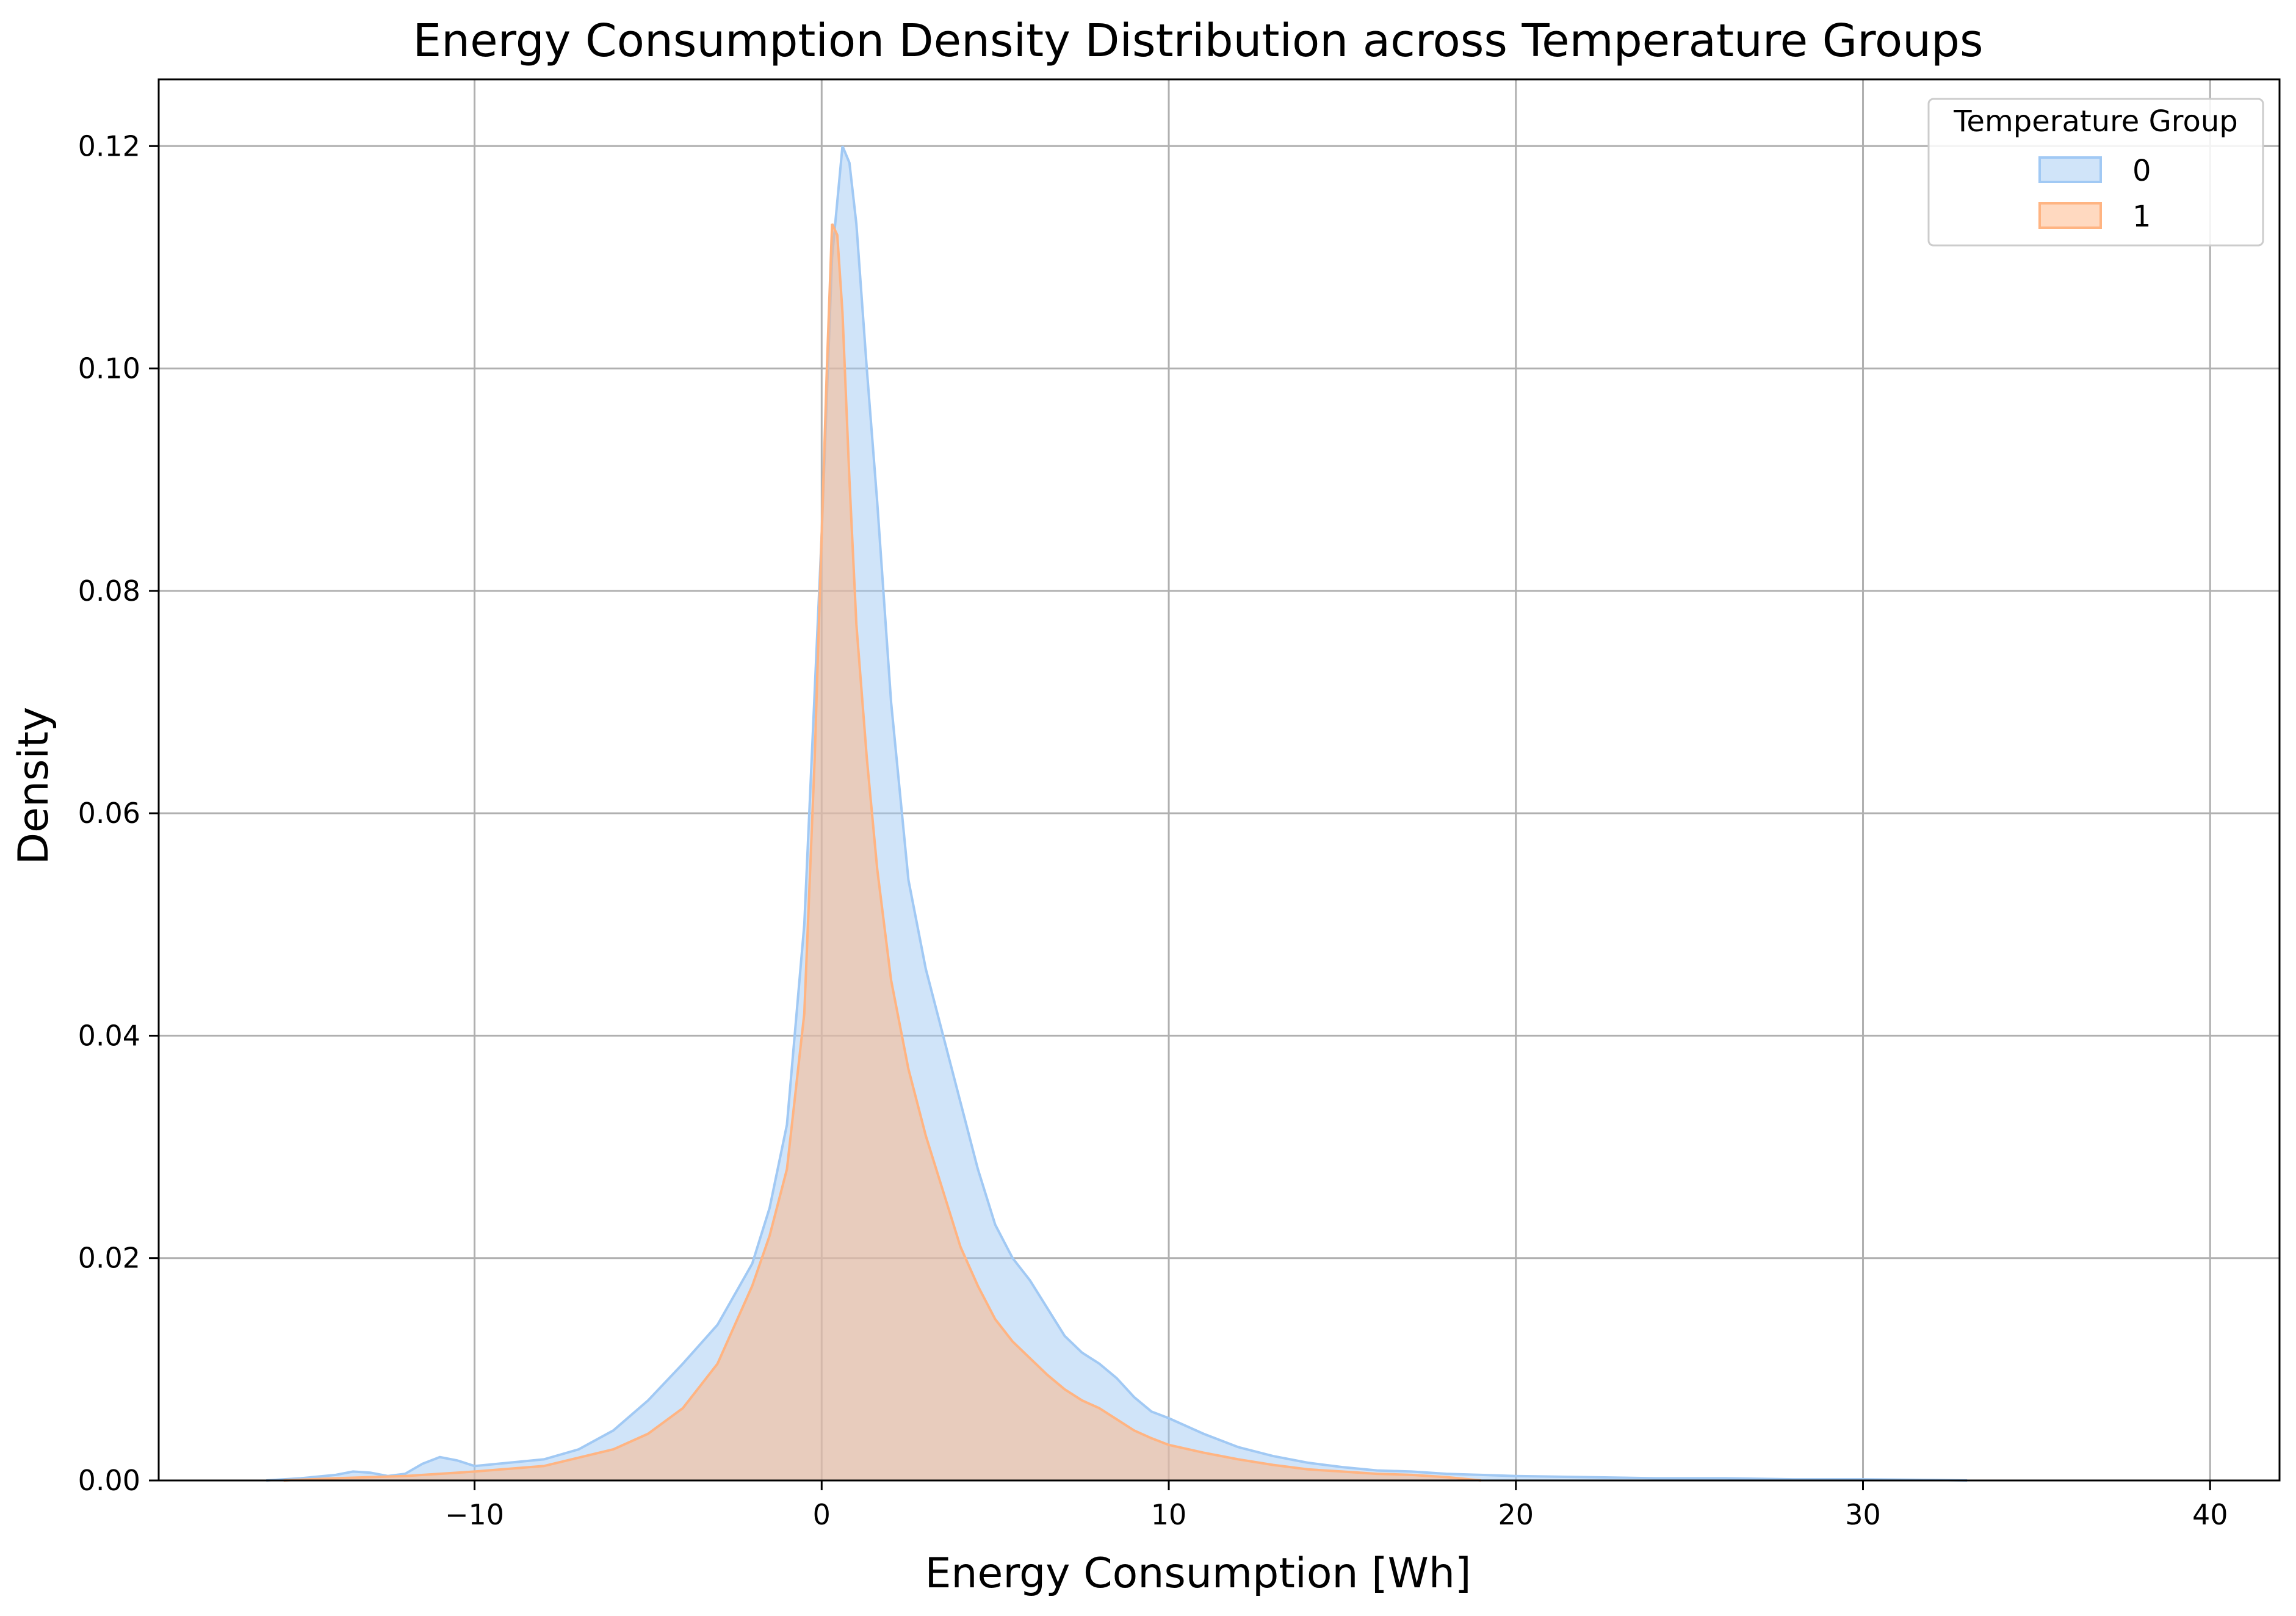 Image resolution: width=2296 pixels, height=1616 pixels. Describe the element at coordinates (109, 145) in the screenshot. I see `y-tick-label: 0.12` at that location.